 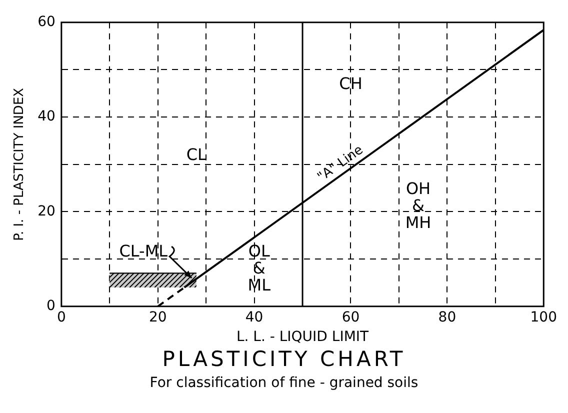 What do you see at coordinates (259, 268) in the screenshot?
I see `annotation: OL & ML` at bounding box center [259, 268].